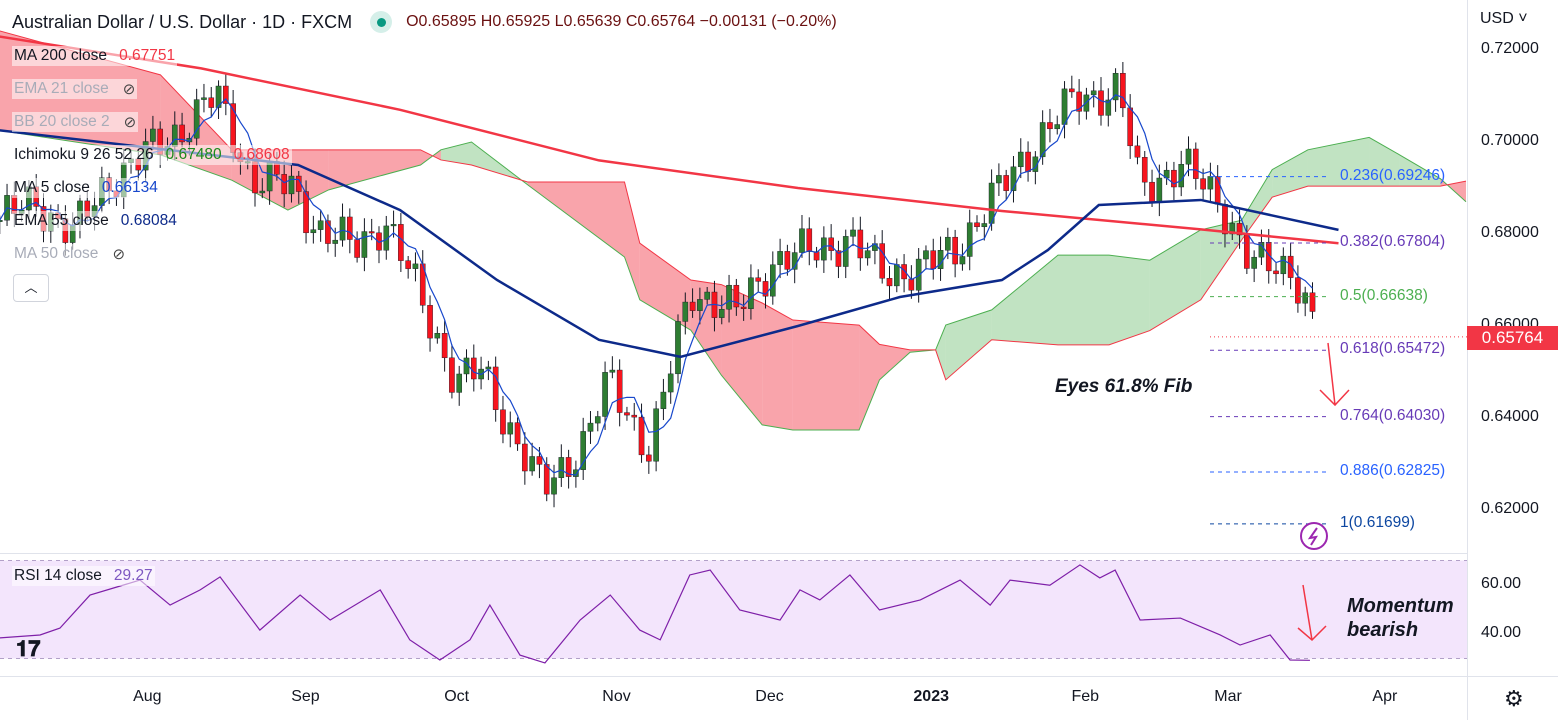 This screenshot has height=720, width=1558. I want to click on legend-label: BB 20 close 2, so click(62, 121).